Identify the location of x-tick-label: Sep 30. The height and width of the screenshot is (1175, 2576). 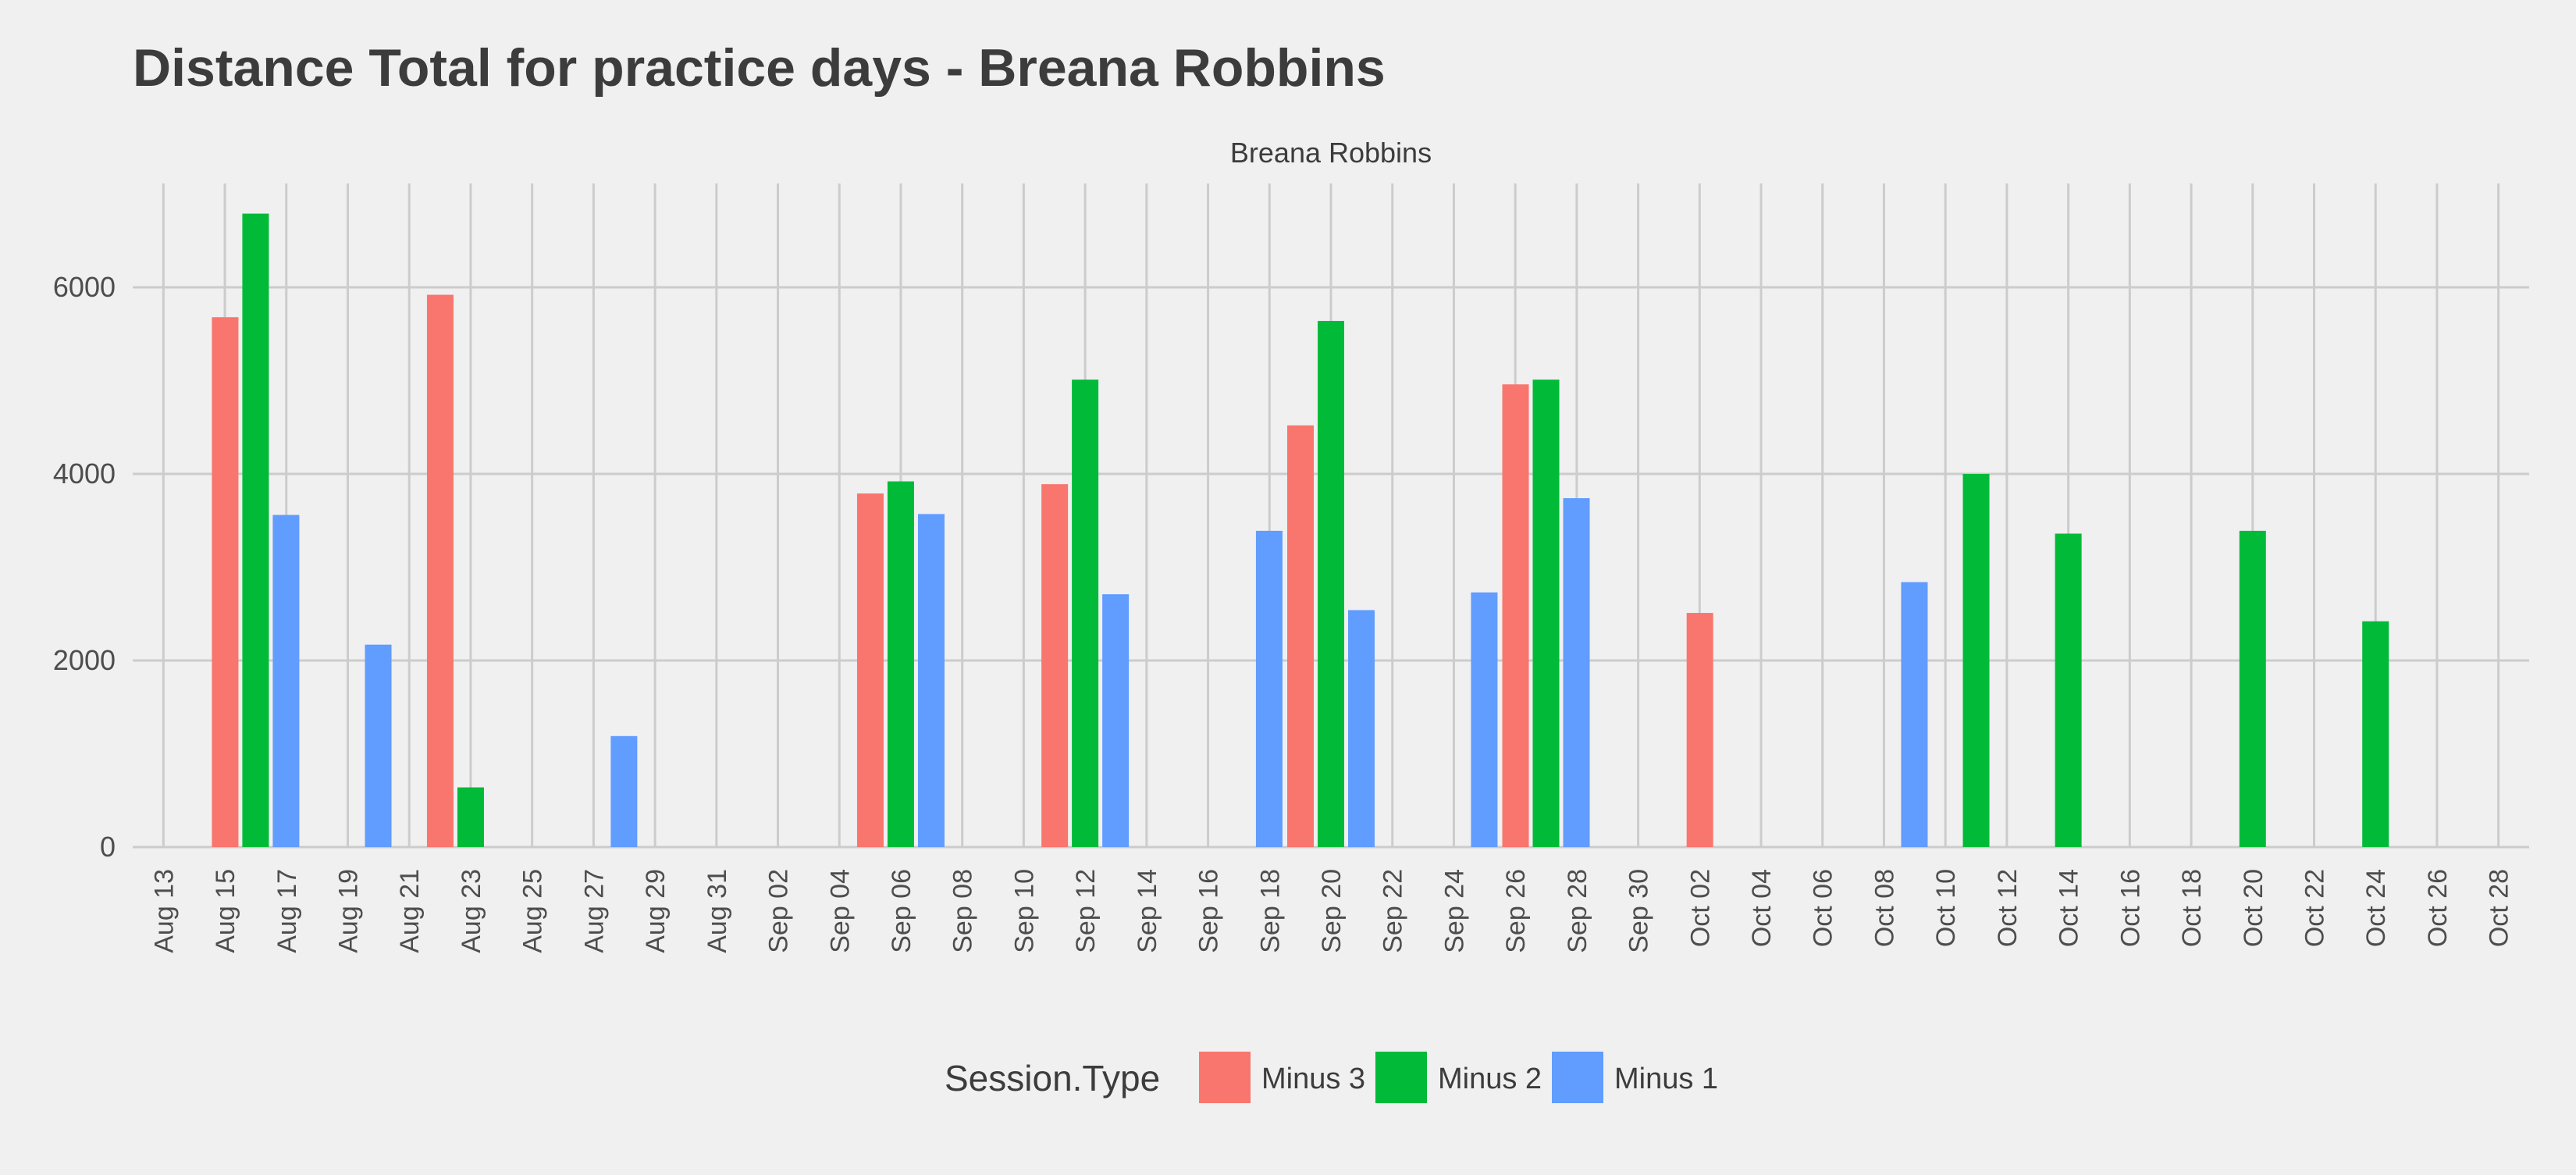
(1639, 911).